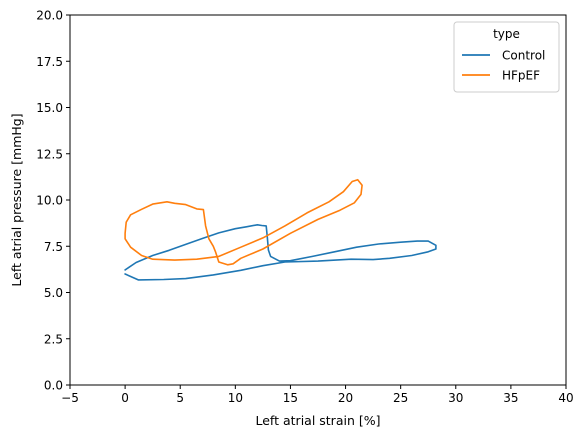 The image size is (584, 438). I want to click on x-tick-label: 30, so click(455, 398).